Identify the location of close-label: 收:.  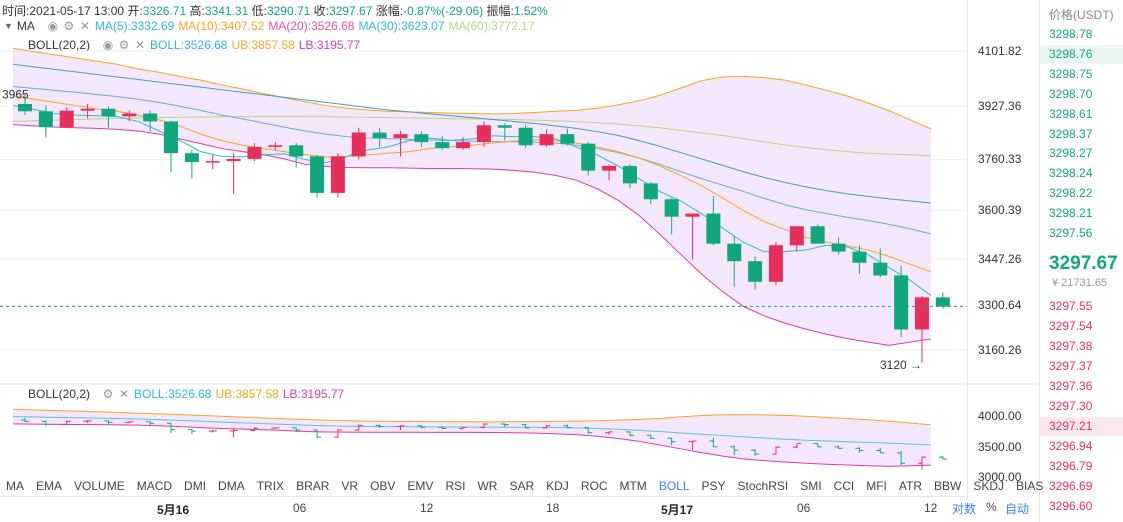
(321, 11).